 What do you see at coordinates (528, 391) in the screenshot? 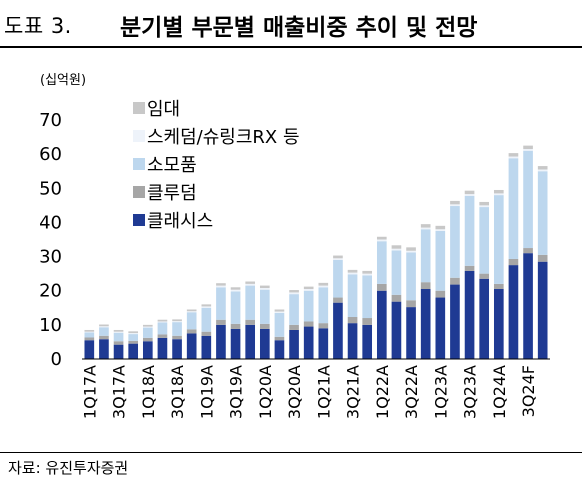
I see `x-tick-label: 3Q24F` at bounding box center [528, 391].